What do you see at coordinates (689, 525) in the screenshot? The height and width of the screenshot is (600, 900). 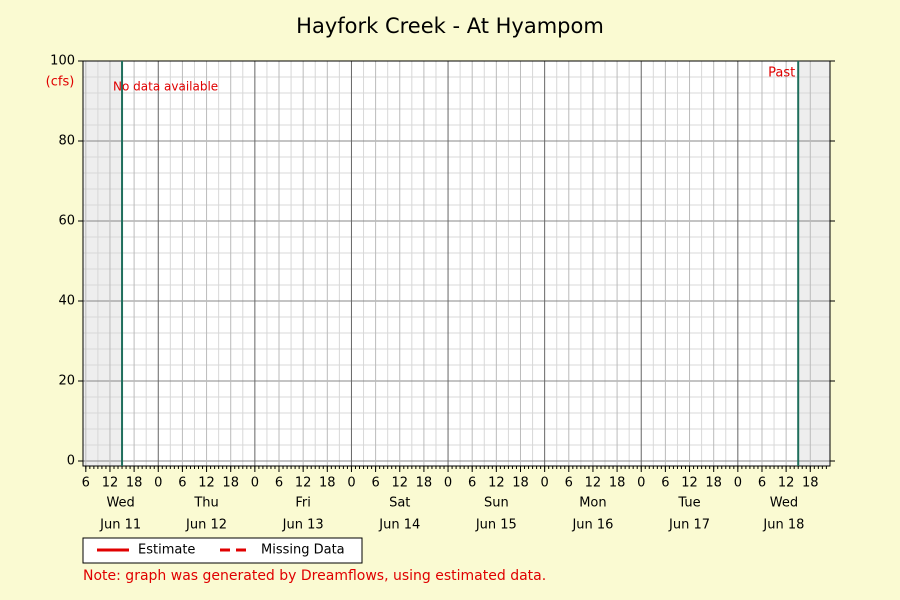 I see `date-label: Jun 17` at bounding box center [689, 525].